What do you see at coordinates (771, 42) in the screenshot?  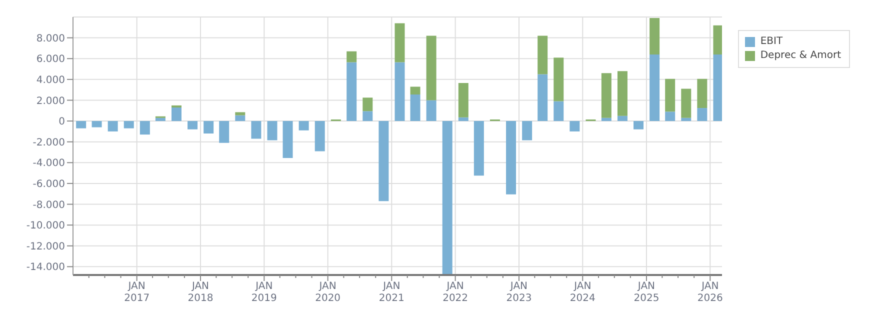 I see `legend-label: EBIT` at bounding box center [771, 42].